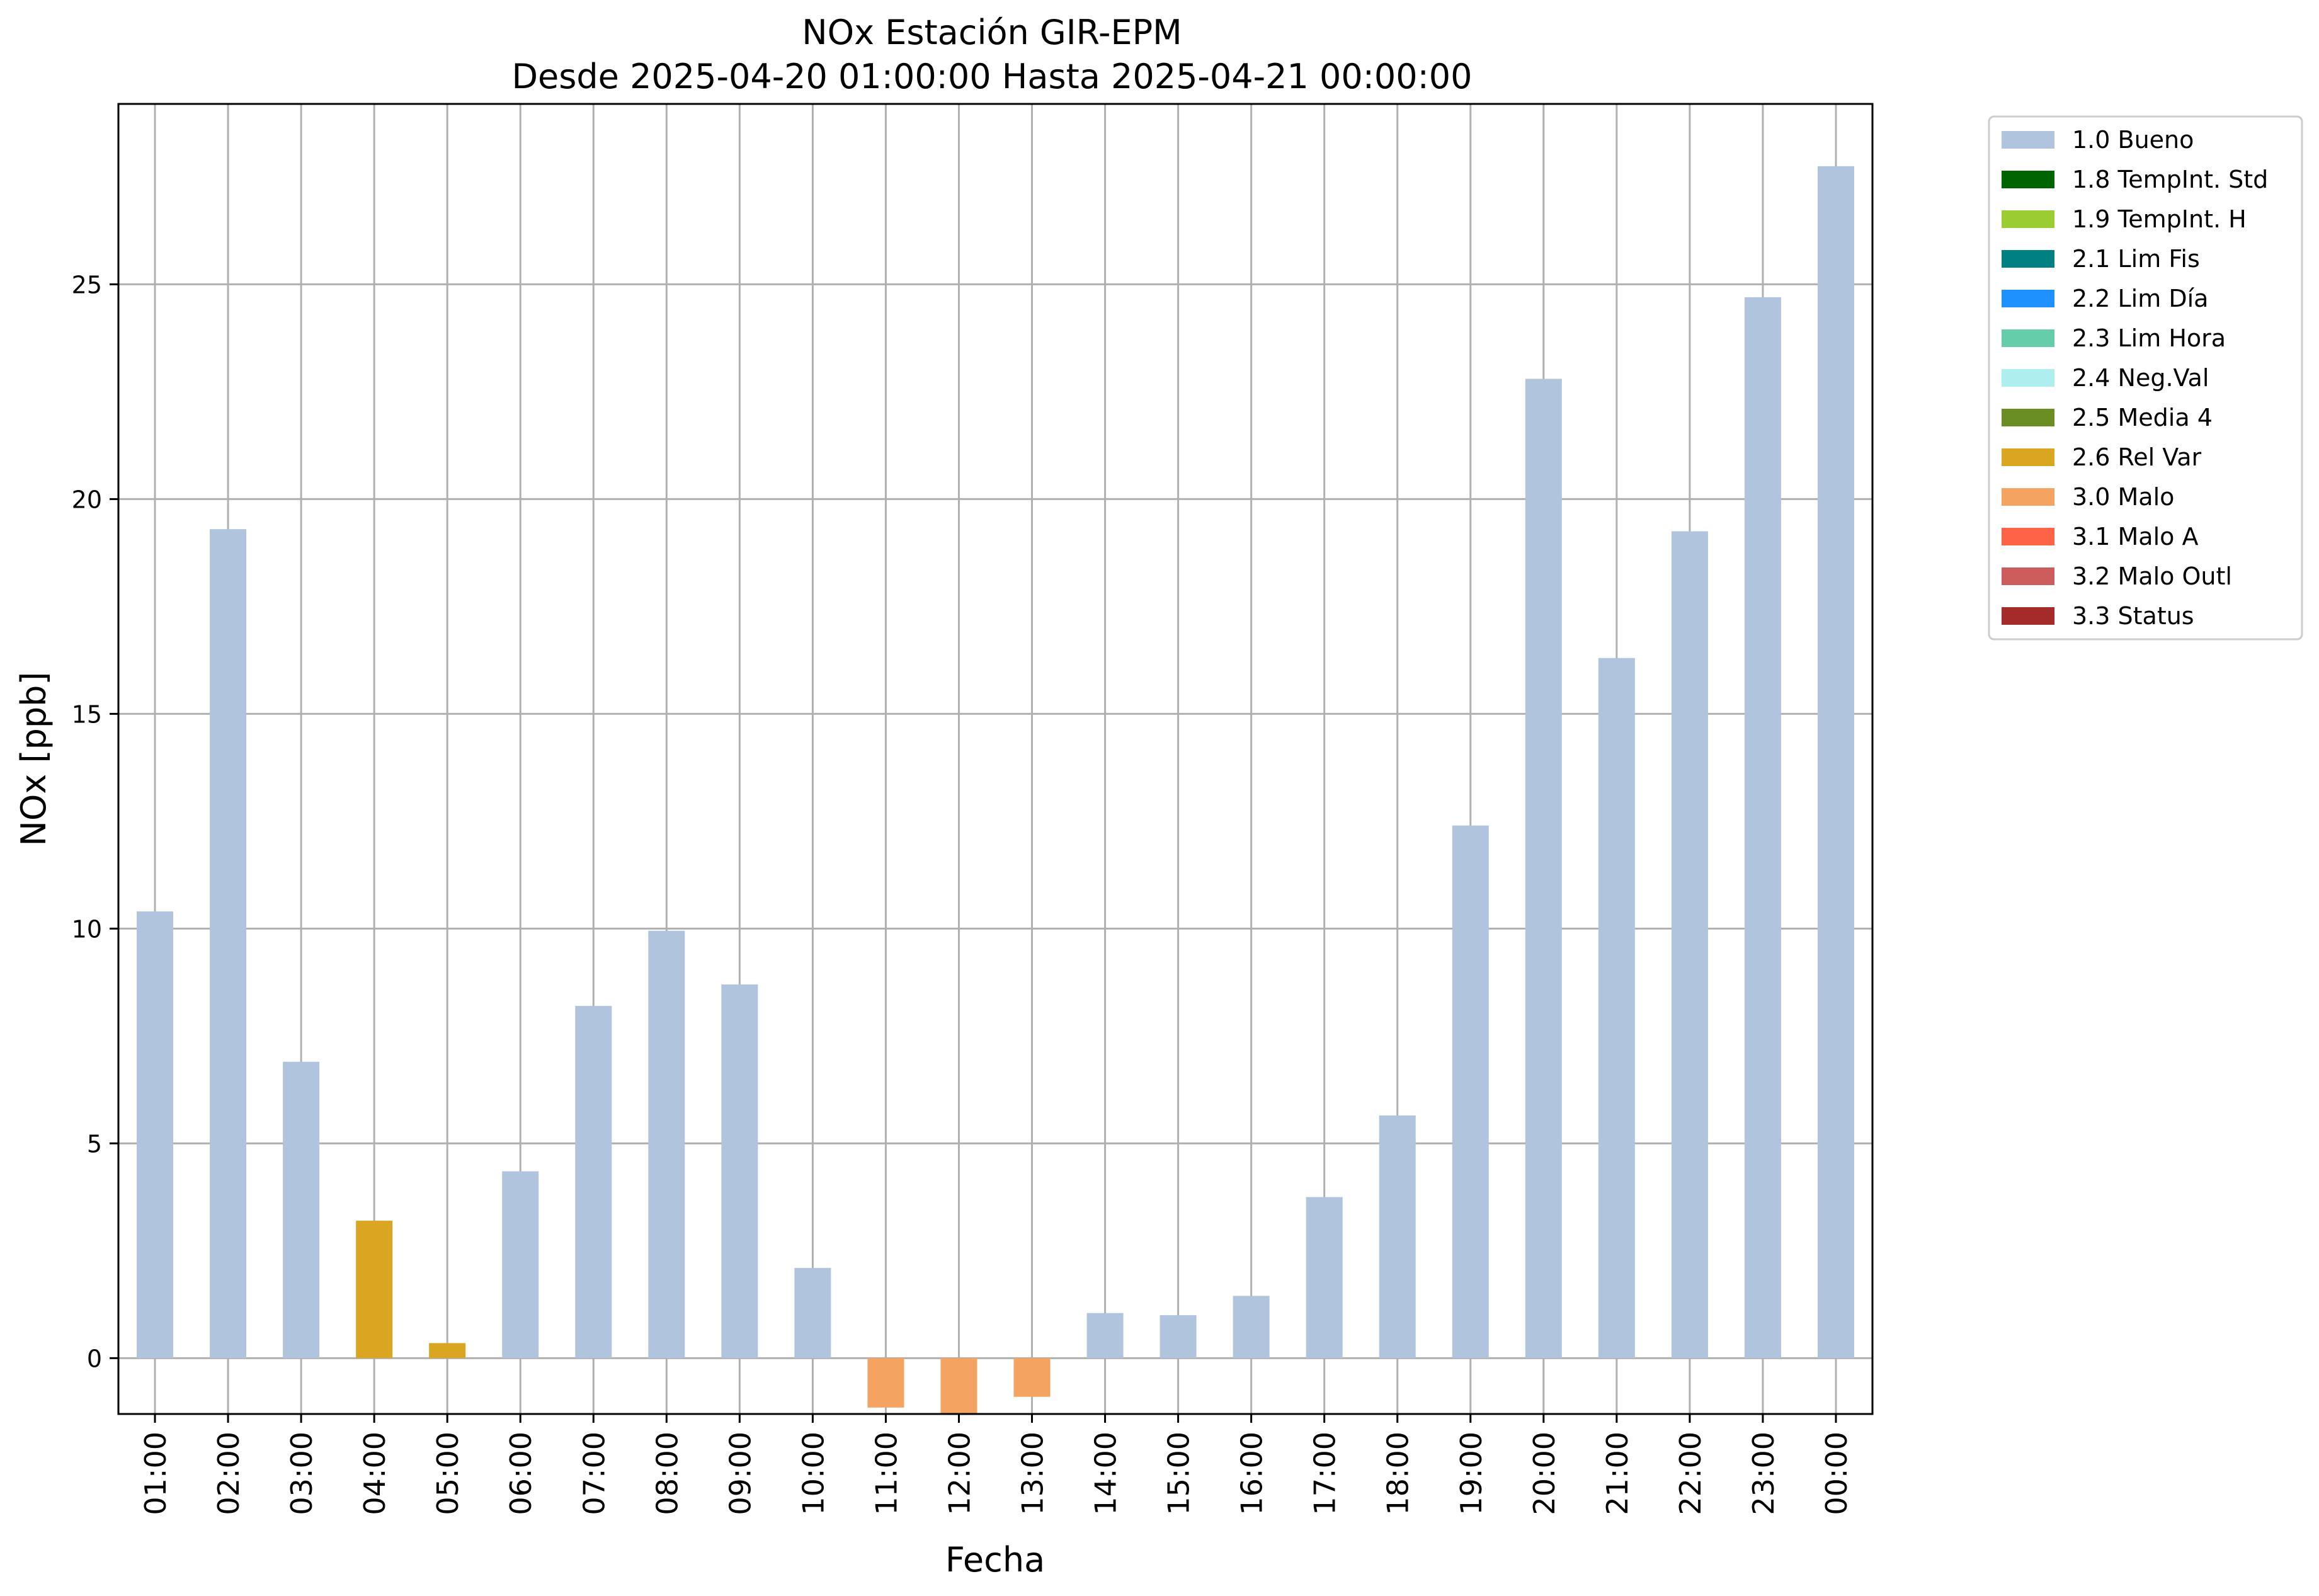  I want to click on legend-label: 1.0 Bueno, so click(2133, 140).